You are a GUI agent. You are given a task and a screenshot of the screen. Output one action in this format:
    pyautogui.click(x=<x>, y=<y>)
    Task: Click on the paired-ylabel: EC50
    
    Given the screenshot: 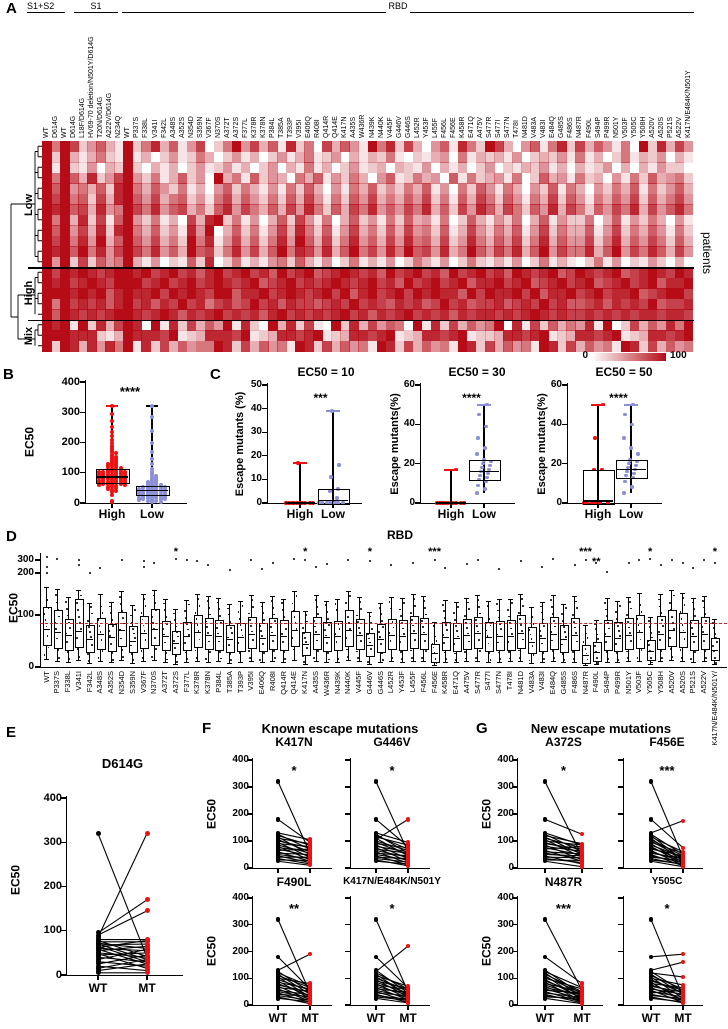 What is the action you would take?
    pyautogui.click(x=15, y=880)
    